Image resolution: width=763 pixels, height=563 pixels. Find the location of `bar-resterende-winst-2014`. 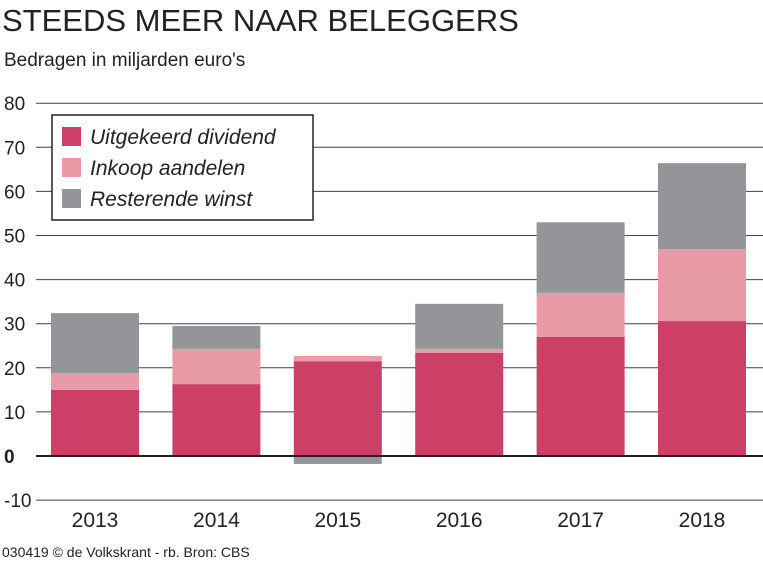

bar-resterende-winst-2014 is located at coordinates (216, 337).